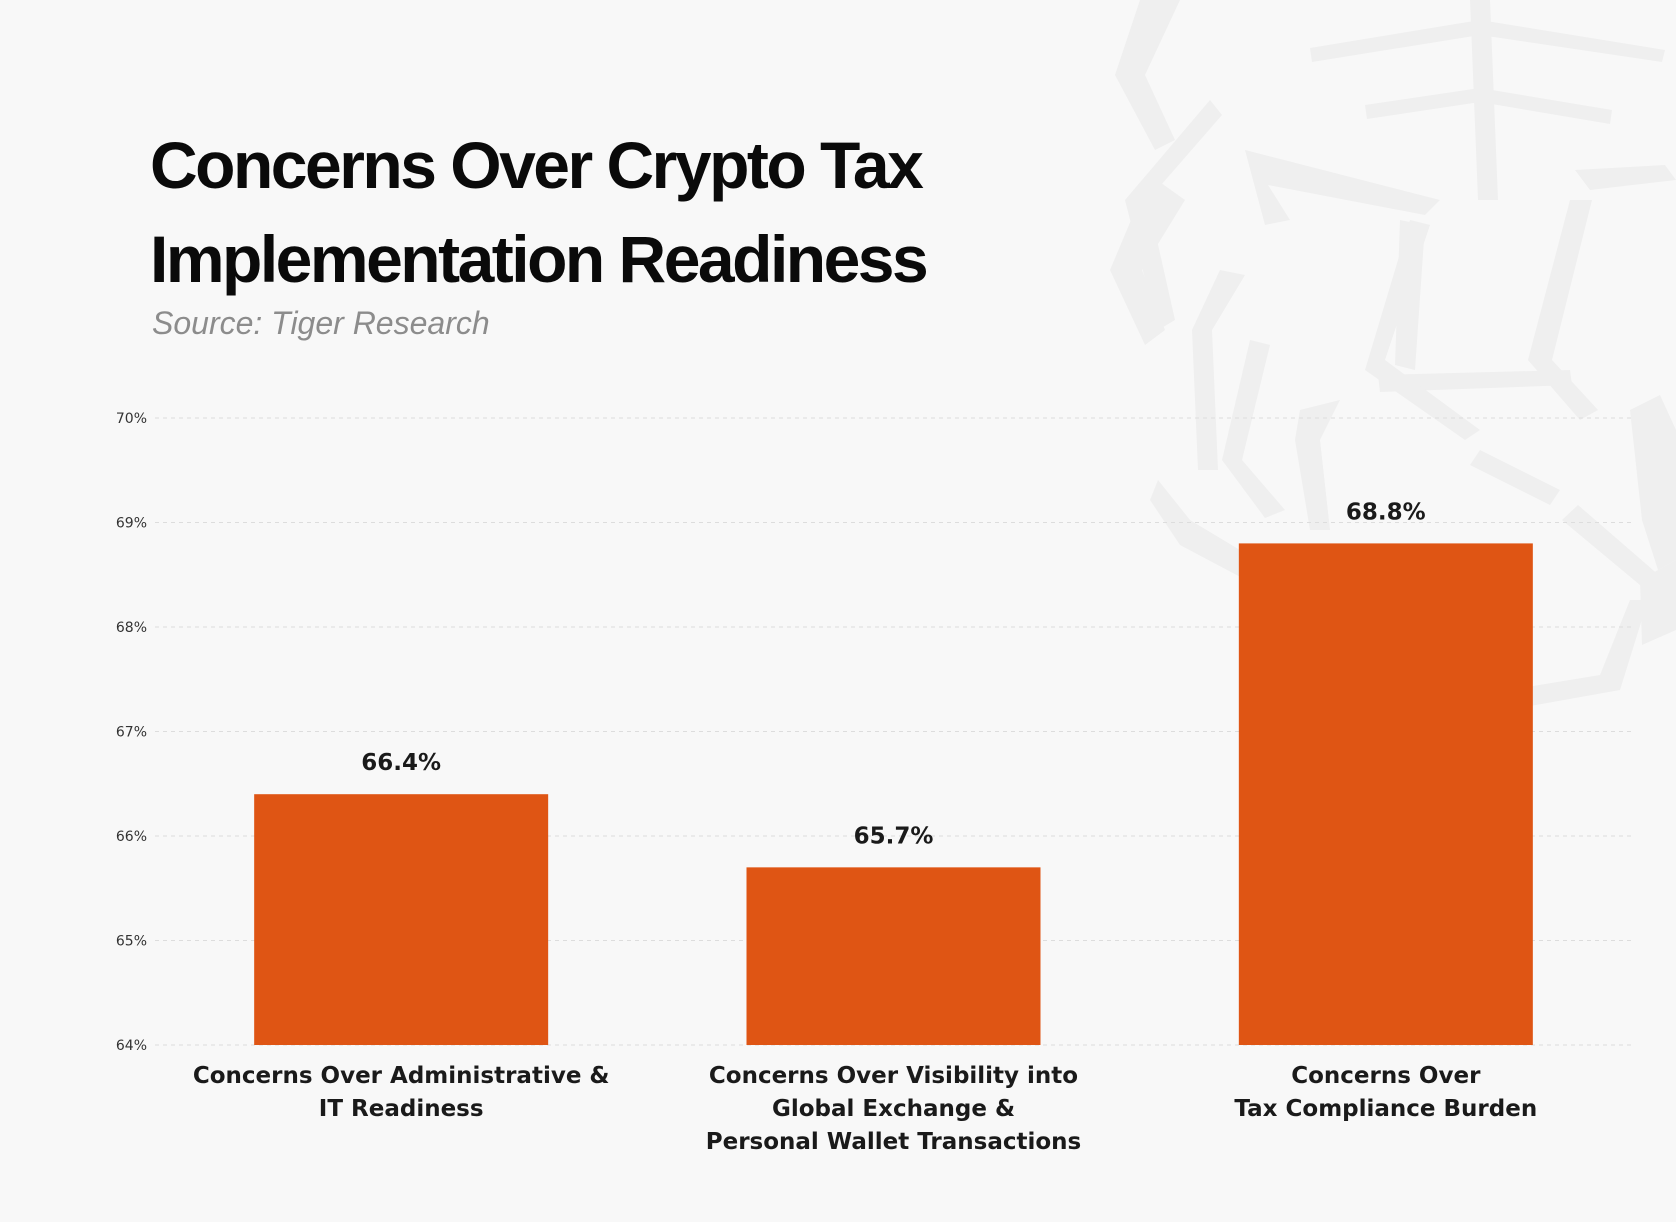  What do you see at coordinates (131, 524) in the screenshot?
I see `y-tick-label: 69%` at bounding box center [131, 524].